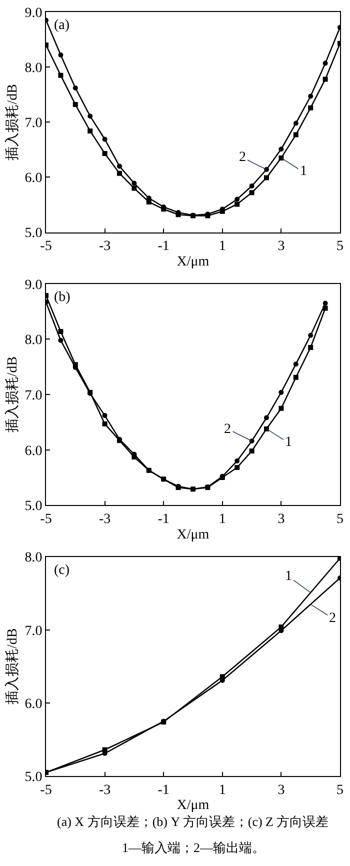 Image resolution: width=350 pixels, height=866 pixels. Describe the element at coordinates (62, 25) in the screenshot. I see `annotation: (a)` at that location.